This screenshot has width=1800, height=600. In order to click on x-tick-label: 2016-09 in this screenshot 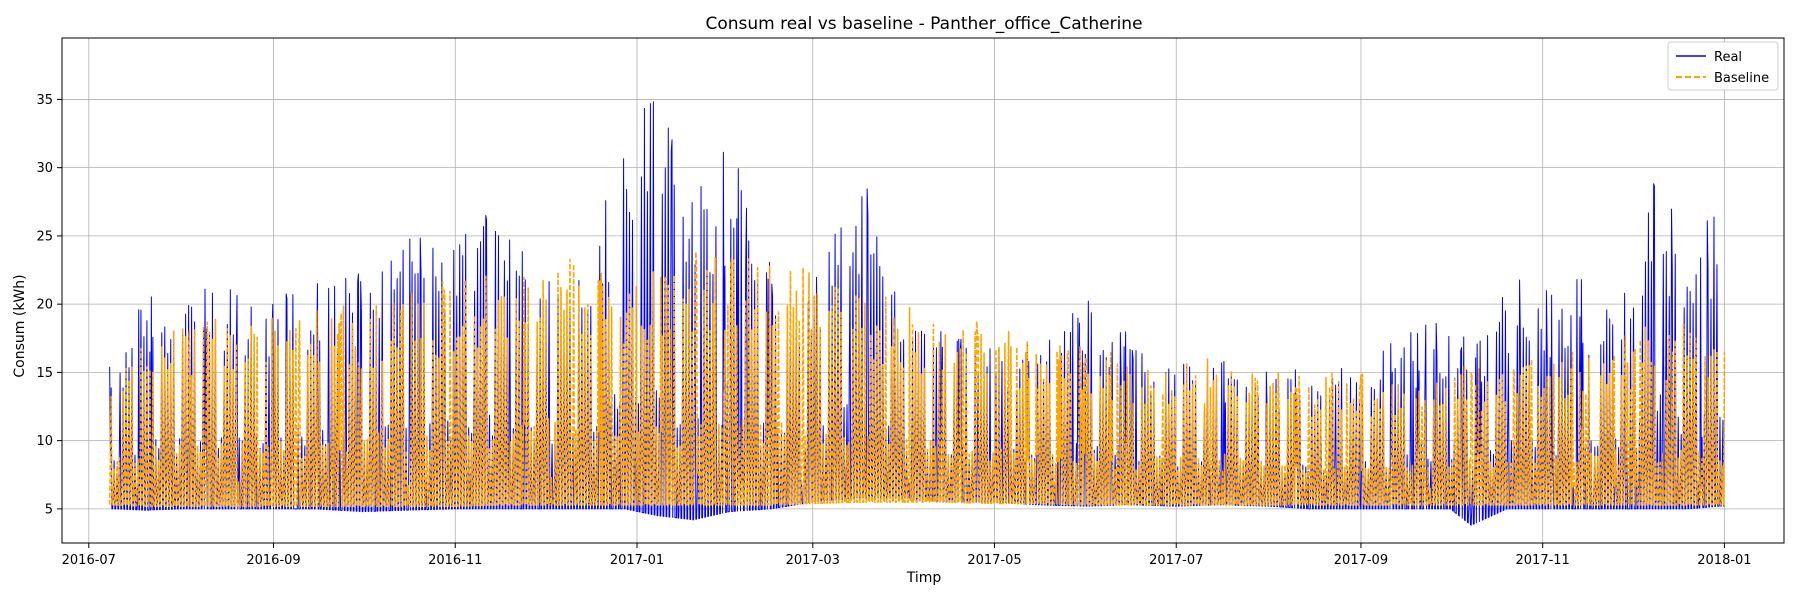, I will do `click(273, 560)`.